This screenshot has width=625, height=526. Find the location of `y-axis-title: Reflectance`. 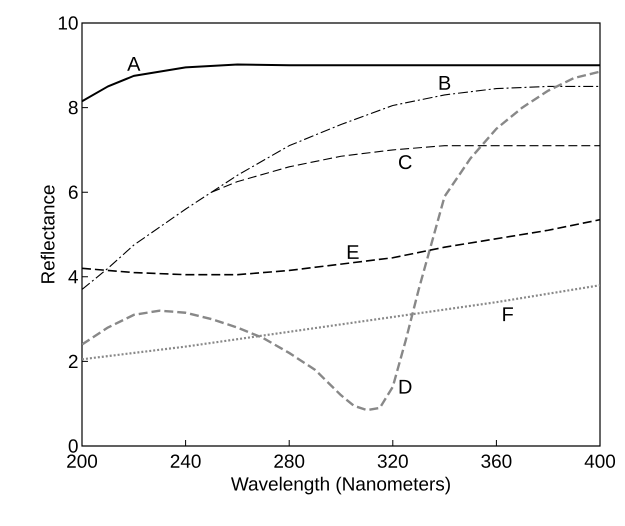

y-axis-title: Reflectance is located at coordinates (47, 234).